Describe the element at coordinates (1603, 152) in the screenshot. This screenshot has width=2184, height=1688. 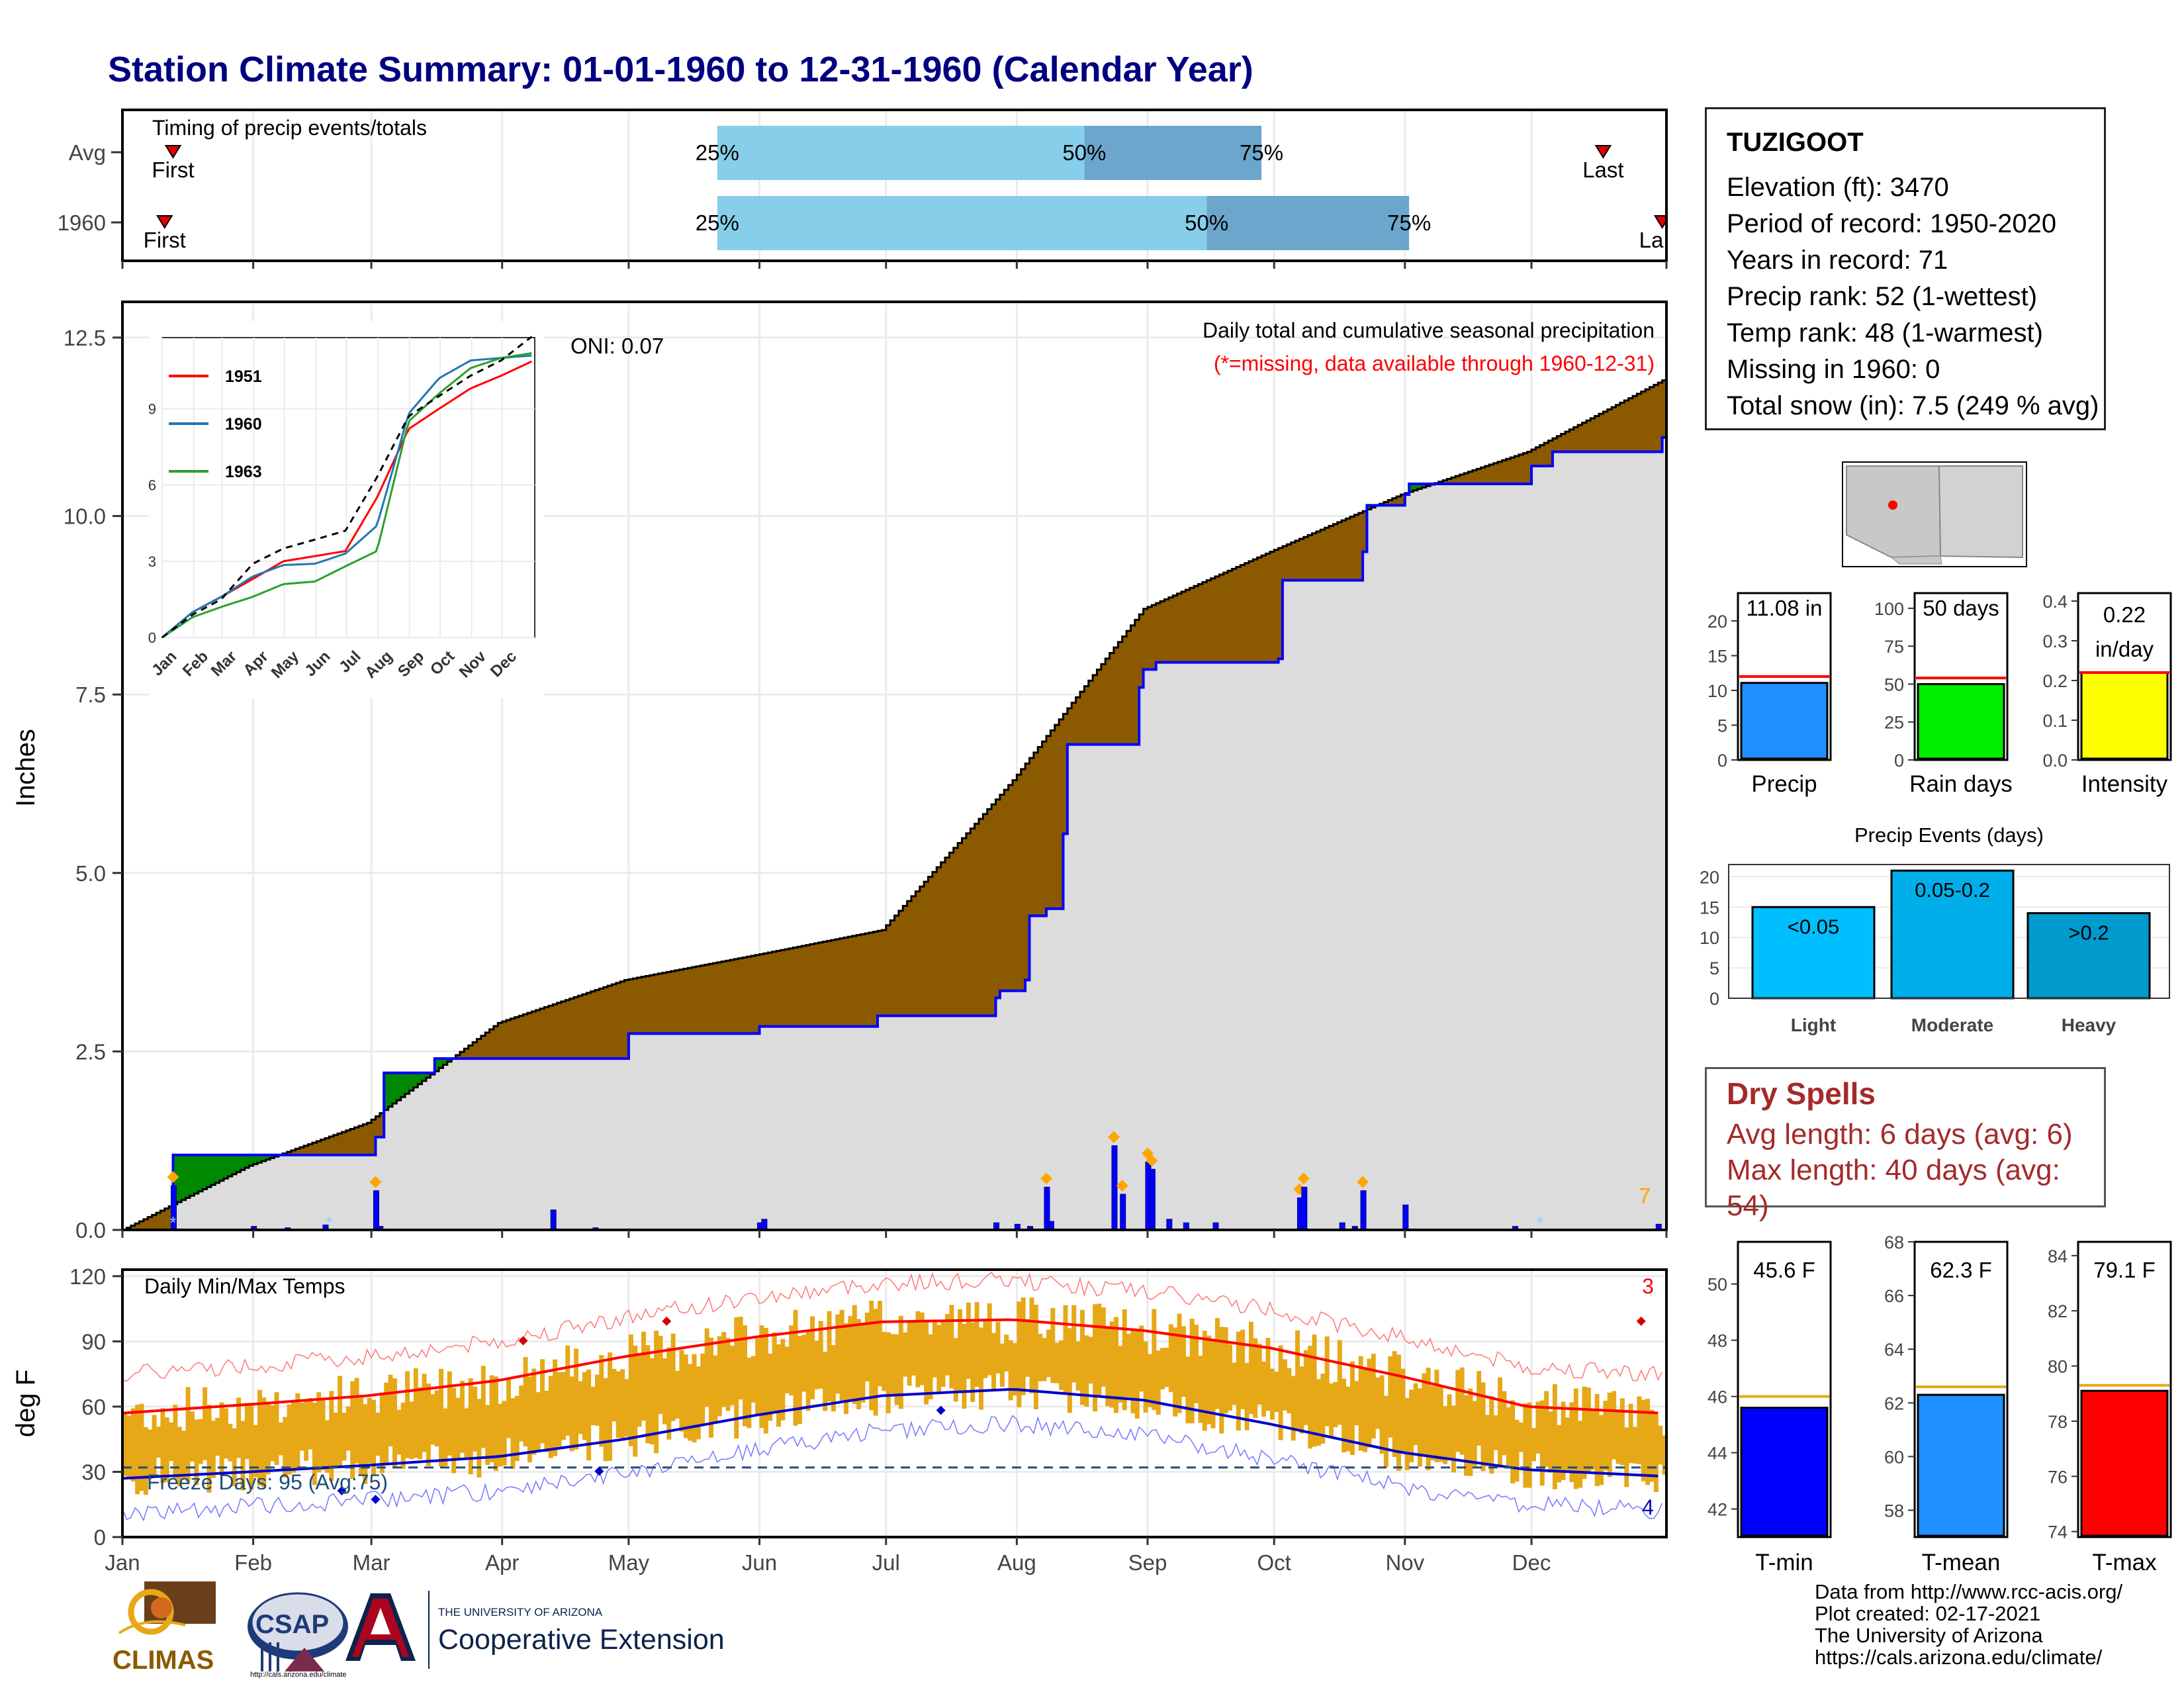
I see `last-marker-icon` at that location.